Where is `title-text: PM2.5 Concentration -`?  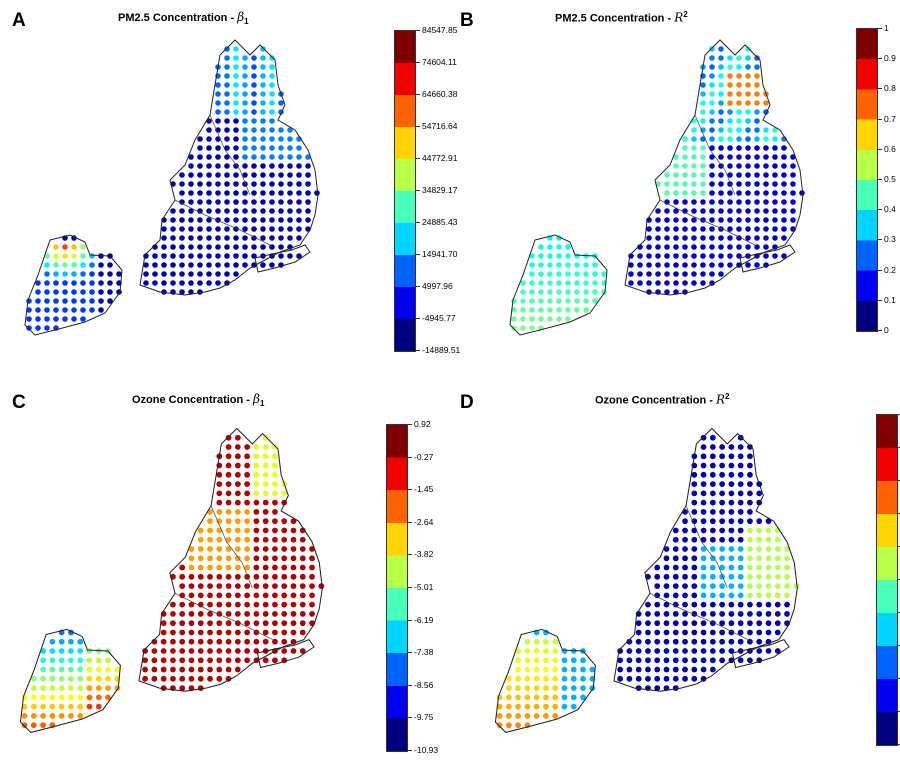
title-text: PM2.5 Concentration - is located at coordinates (178, 18).